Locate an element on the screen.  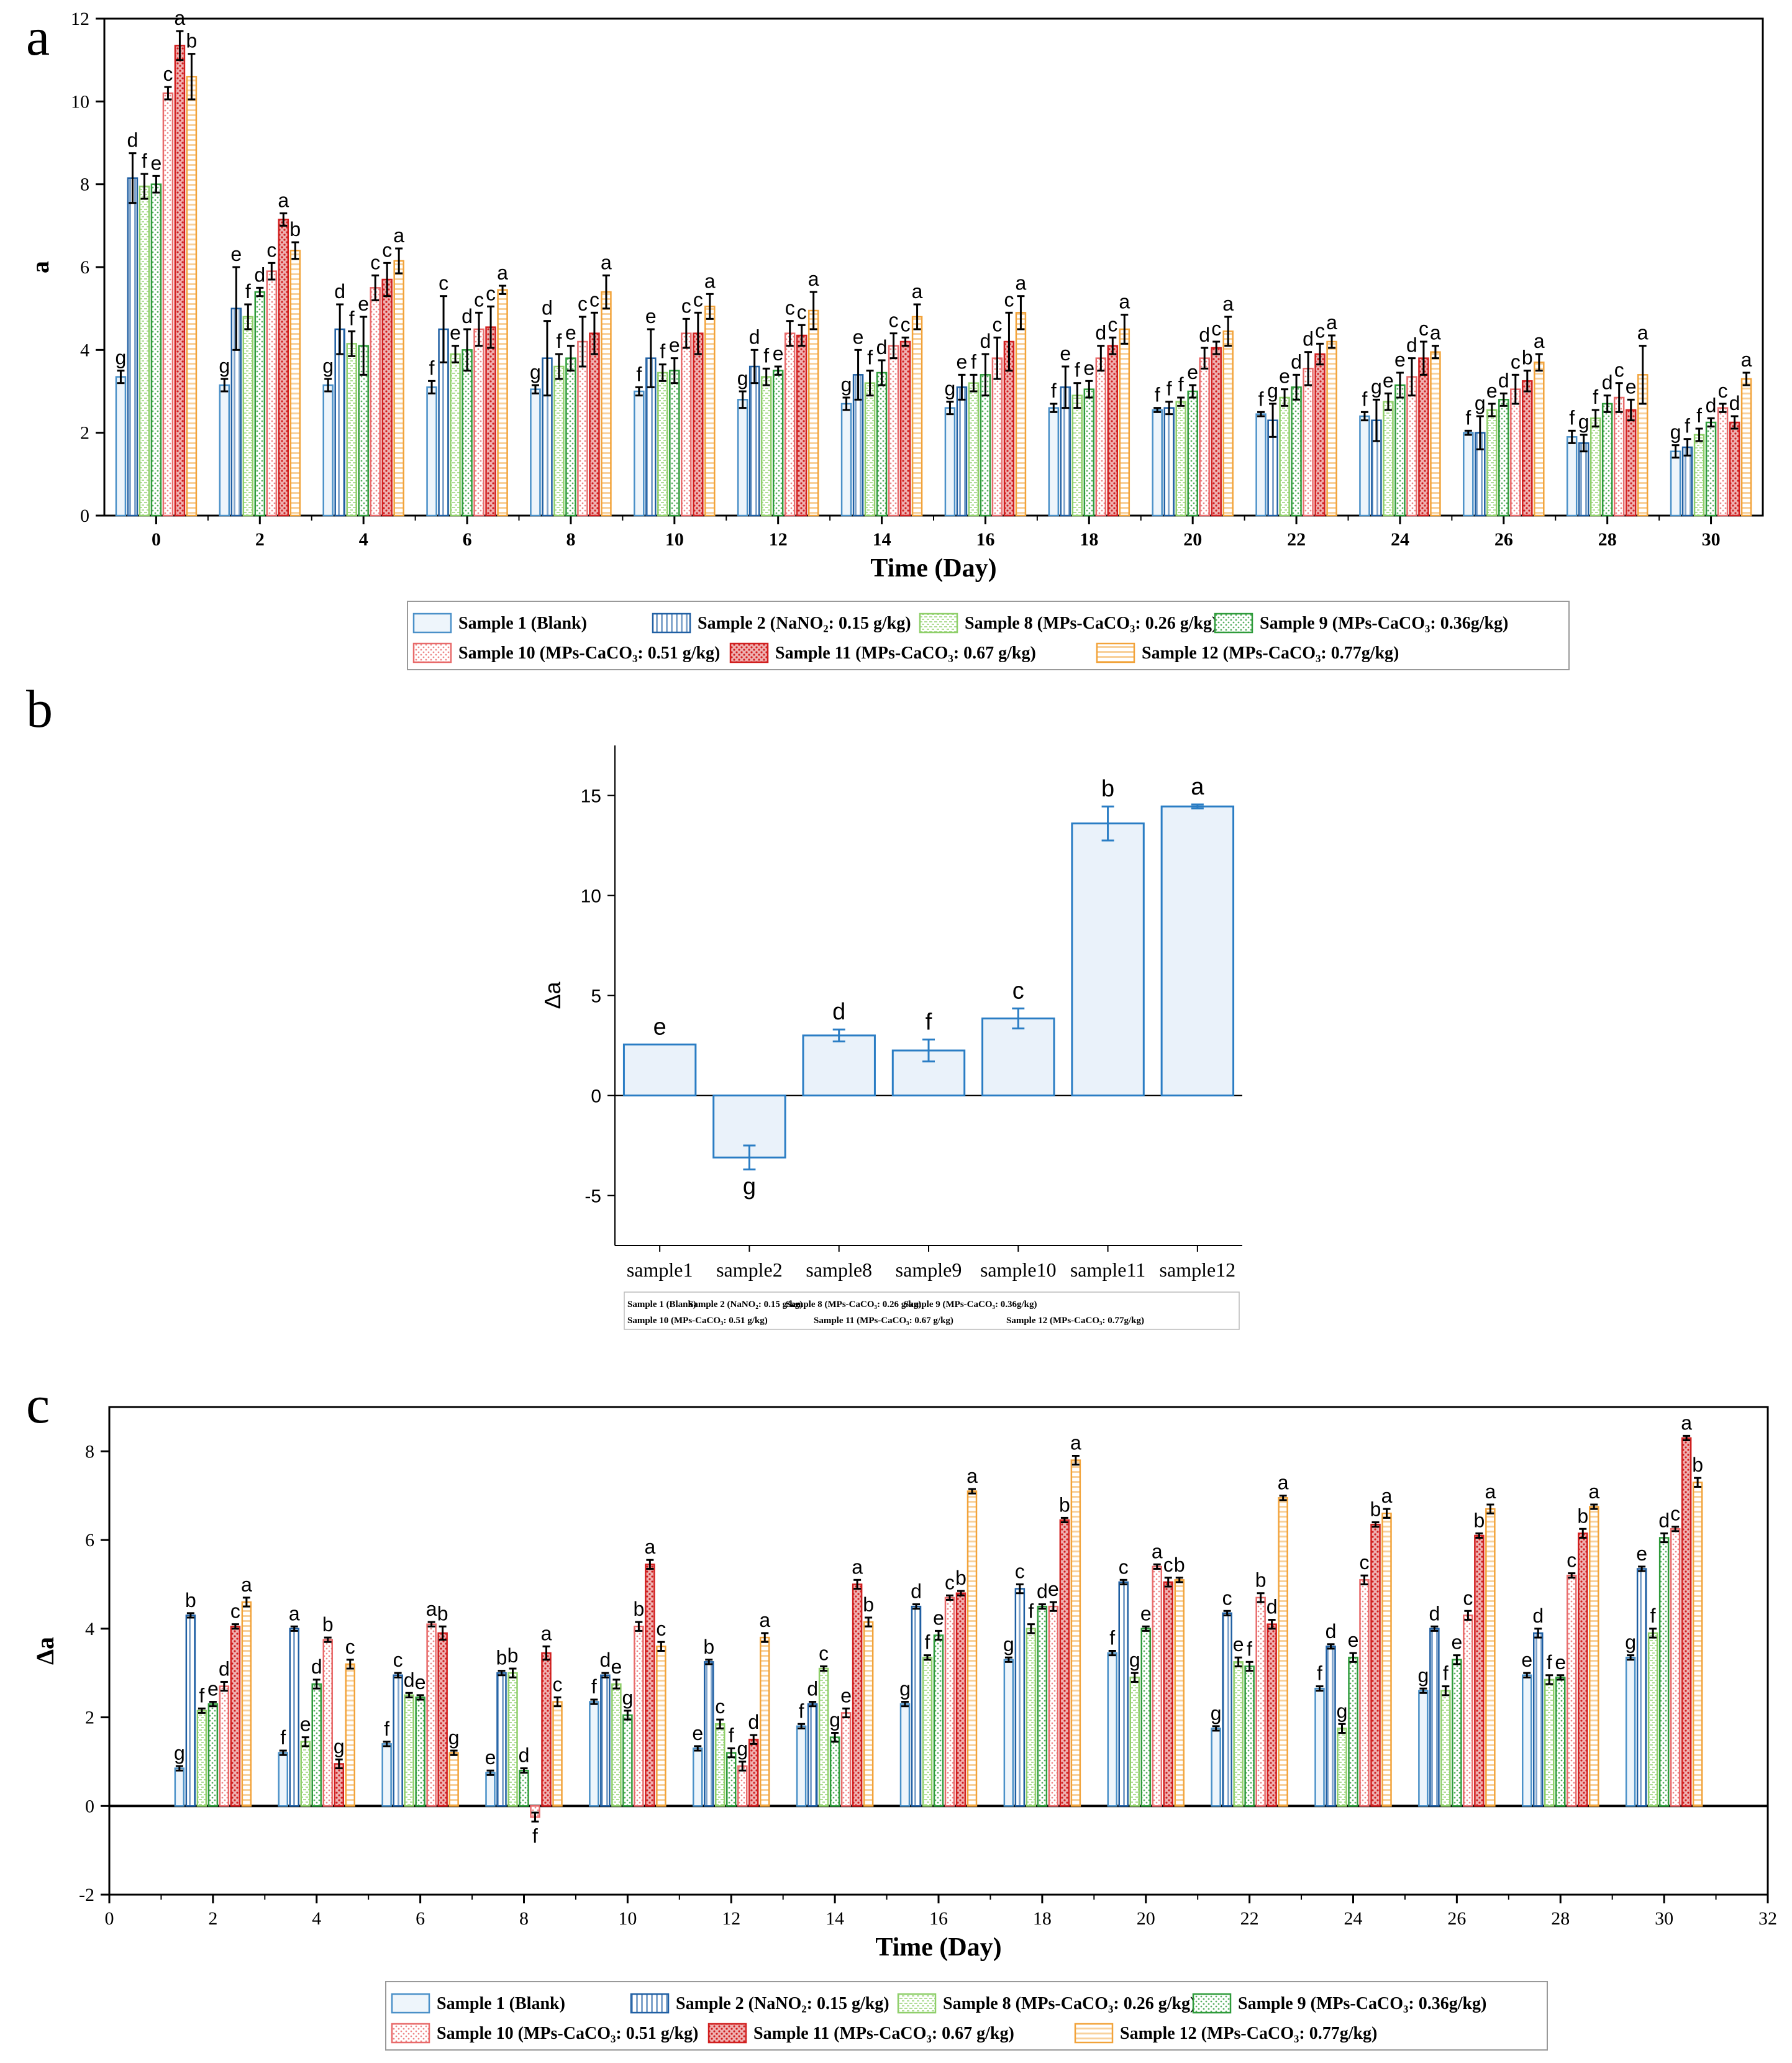
legend-label: Sample 9 (MPs-CaCO₃: 0.36g/kg) is located at coordinates (1362, 2003).